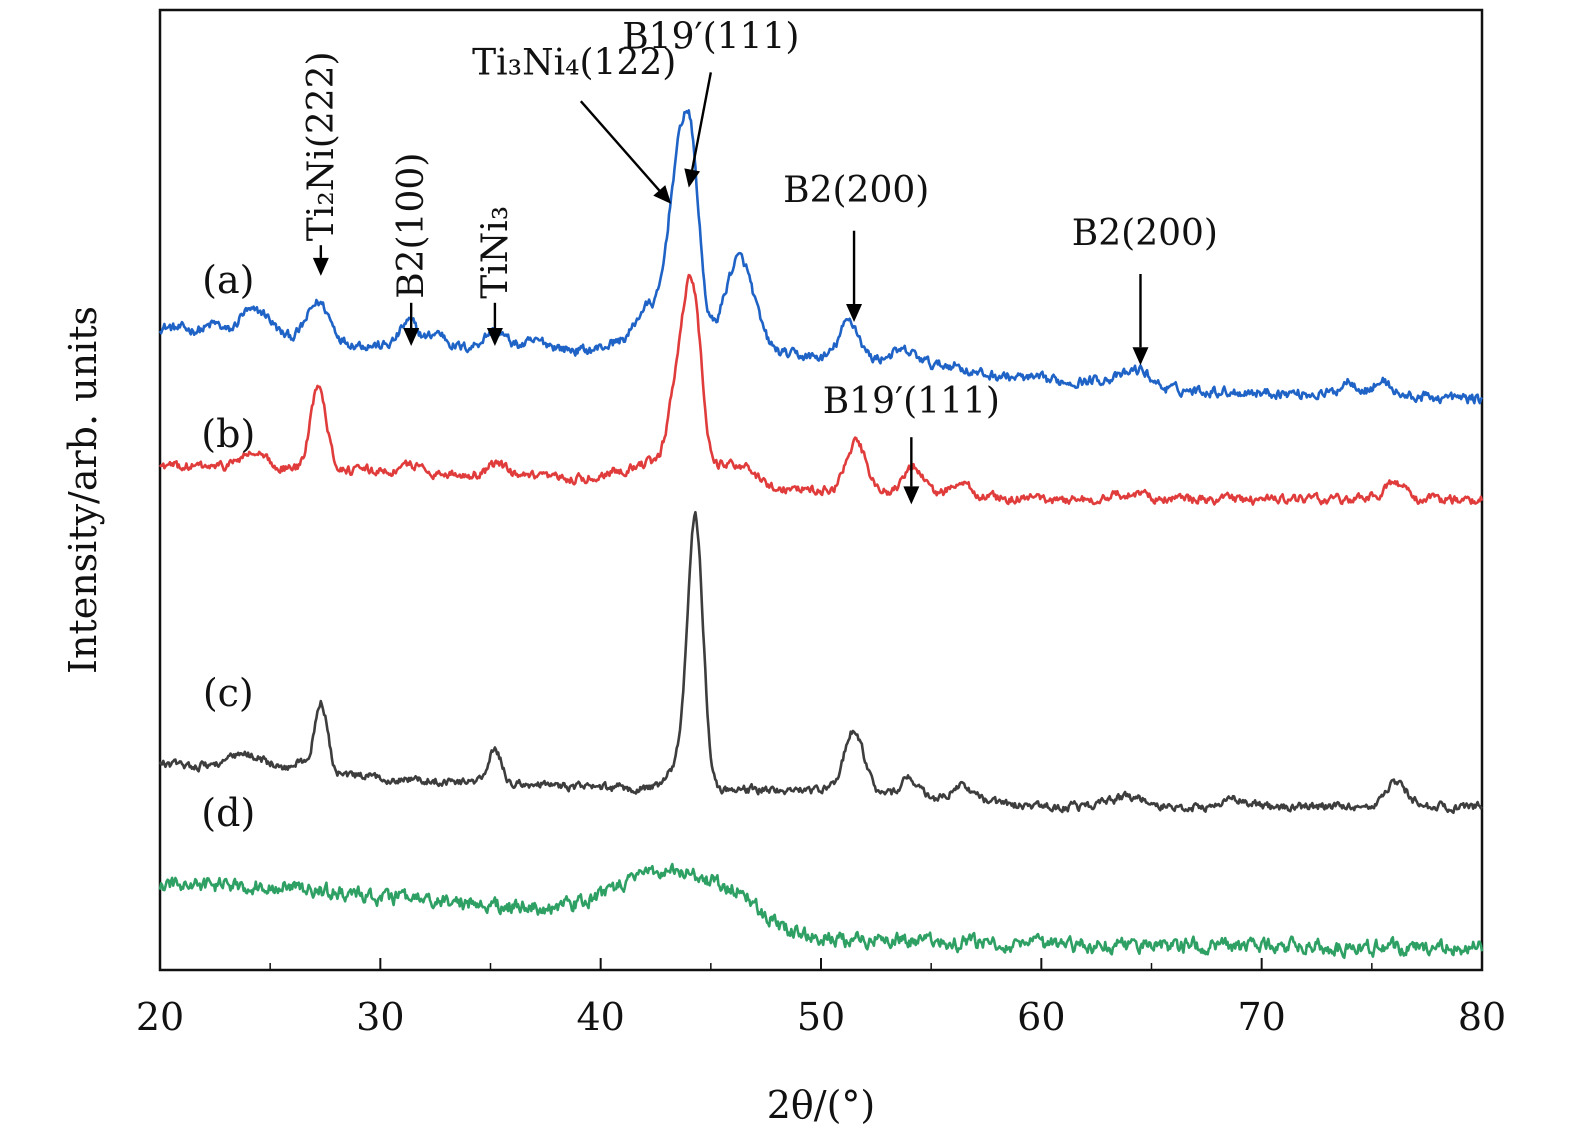 Image resolution: width=1575 pixels, height=1142 pixels. I want to click on peak-annotation-label: TiNi₃, so click(495, 252).